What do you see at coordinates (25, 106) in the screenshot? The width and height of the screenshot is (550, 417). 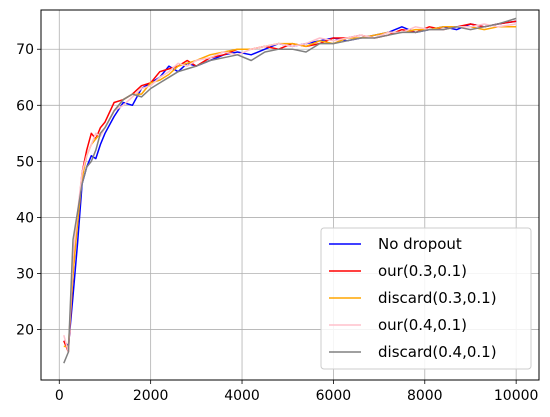 I see `y-tick-label: 60` at bounding box center [25, 106].